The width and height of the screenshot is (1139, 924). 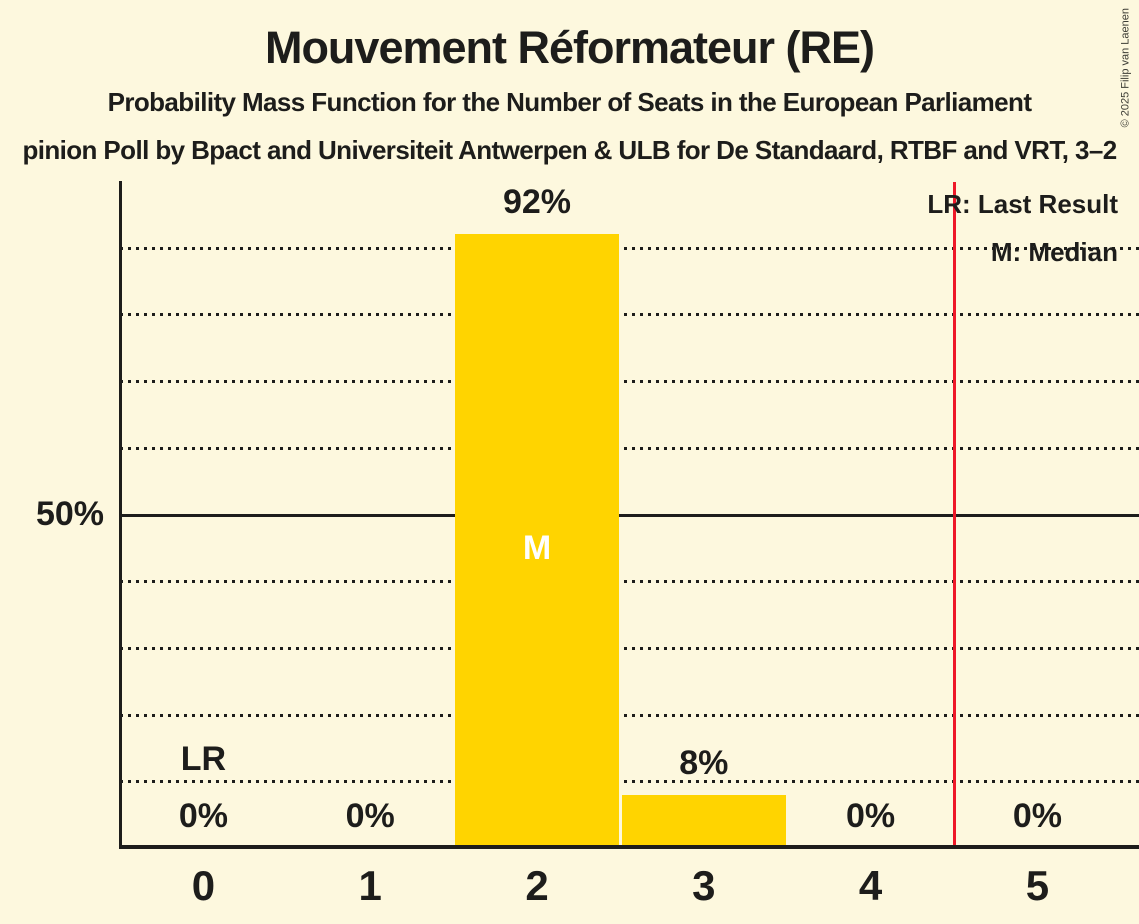 What do you see at coordinates (704, 762) in the screenshot?
I see `bar-value-label: 8%` at bounding box center [704, 762].